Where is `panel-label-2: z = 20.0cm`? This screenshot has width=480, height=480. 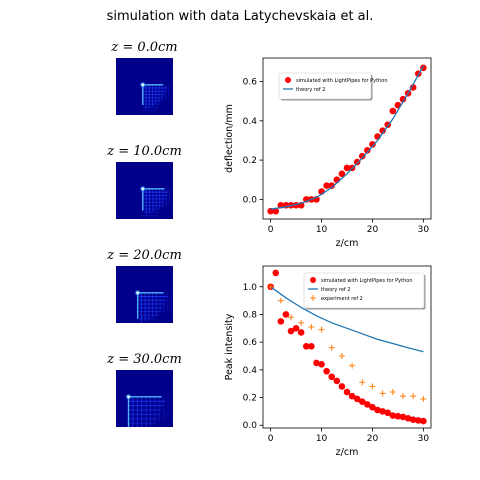
panel-label-2: z = 20.0cm is located at coordinates (144, 255).